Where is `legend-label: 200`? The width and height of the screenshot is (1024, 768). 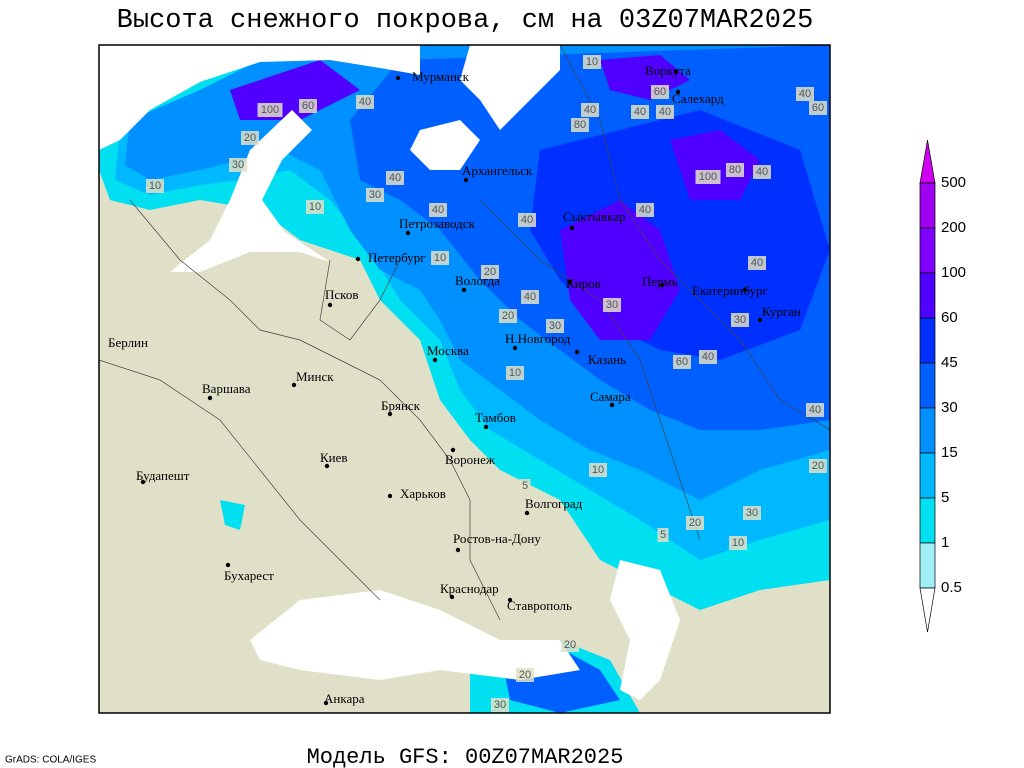 legend-label: 200 is located at coordinates (953, 227).